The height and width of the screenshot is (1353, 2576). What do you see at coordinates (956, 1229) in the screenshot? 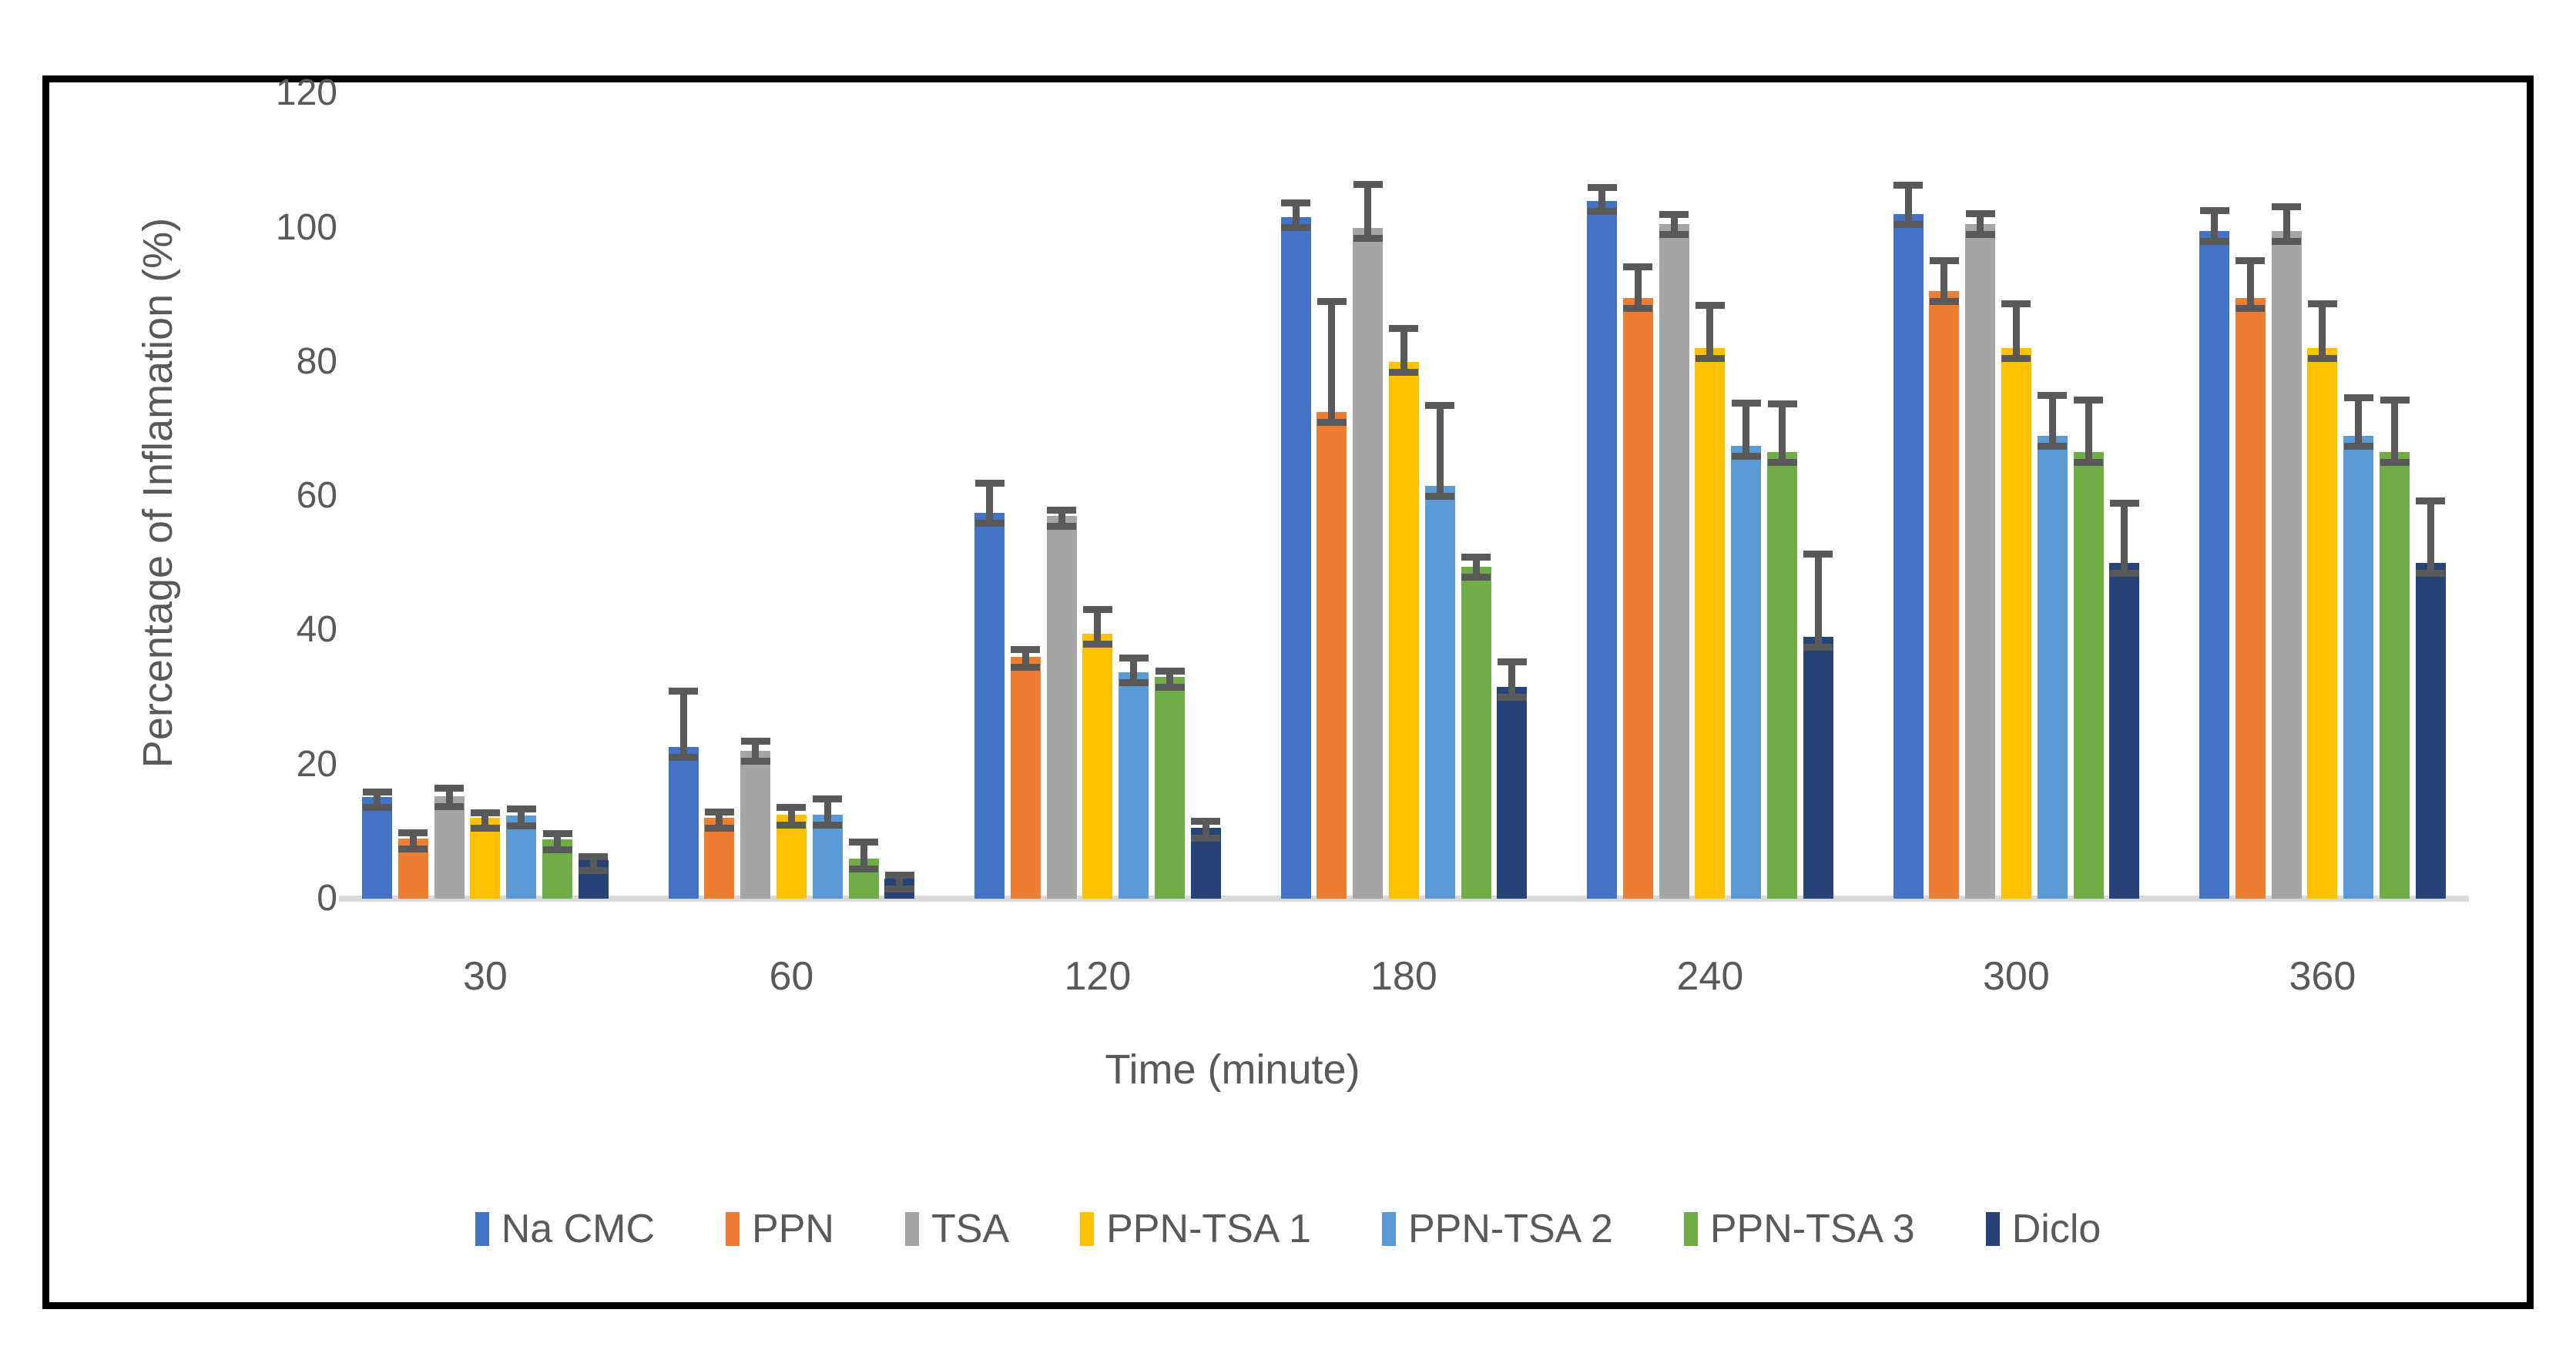
I see `legend-item-TSA: TSA` at bounding box center [956, 1229].